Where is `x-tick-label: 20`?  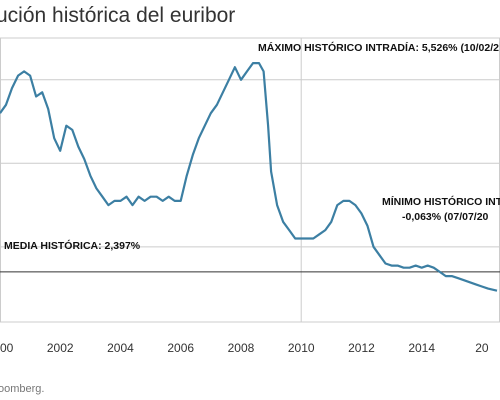 x-tick-label: 20 is located at coordinates (482, 348).